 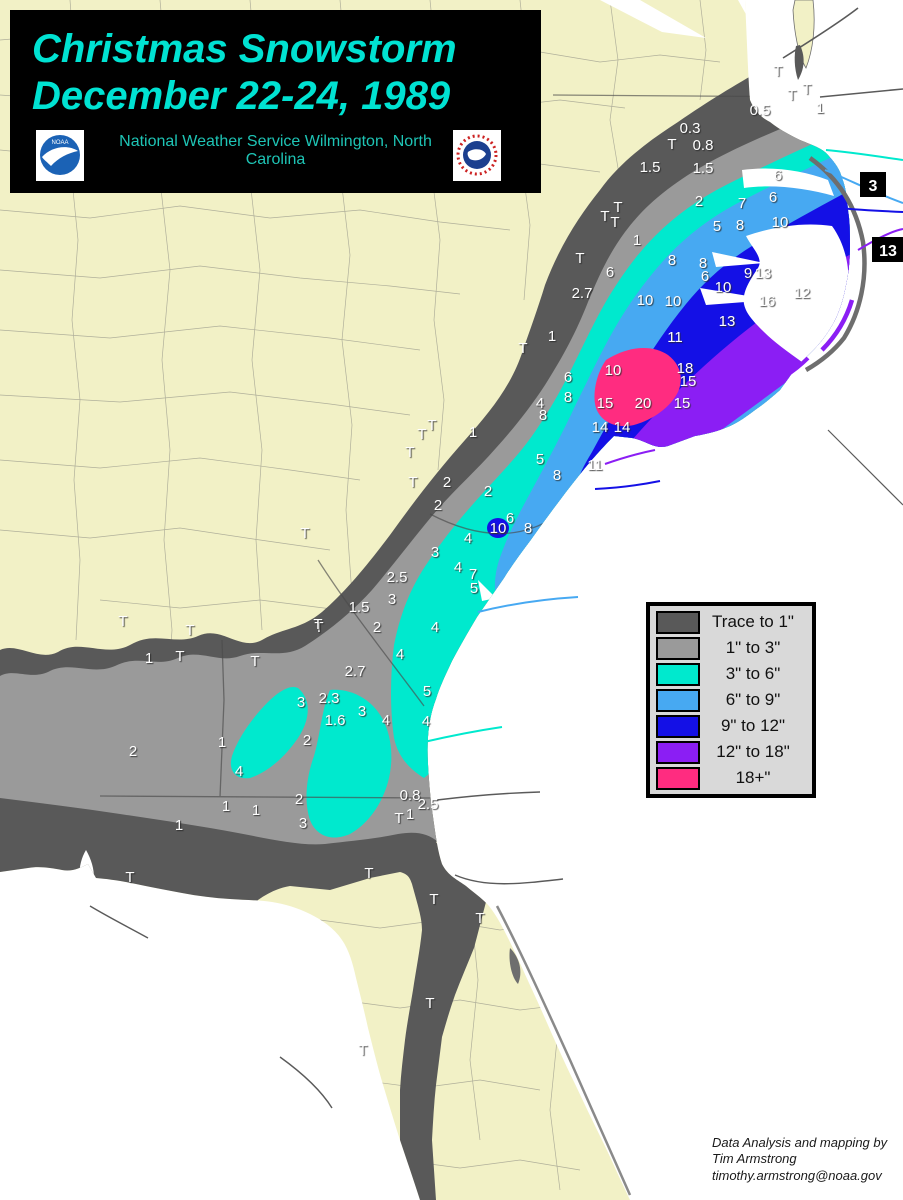 I want to click on legend-item: 3" to 6", so click(x=731, y=674).